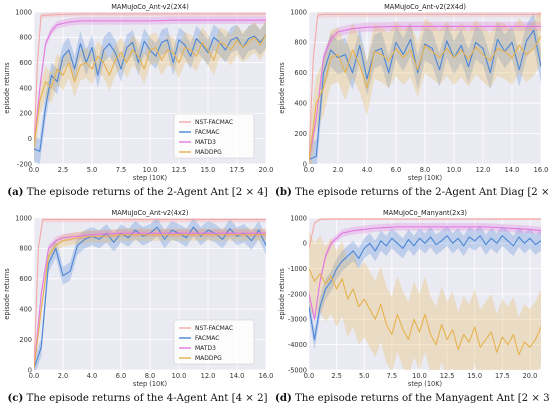  I want to click on y-tick-a-4: 600, so click(25, 63).